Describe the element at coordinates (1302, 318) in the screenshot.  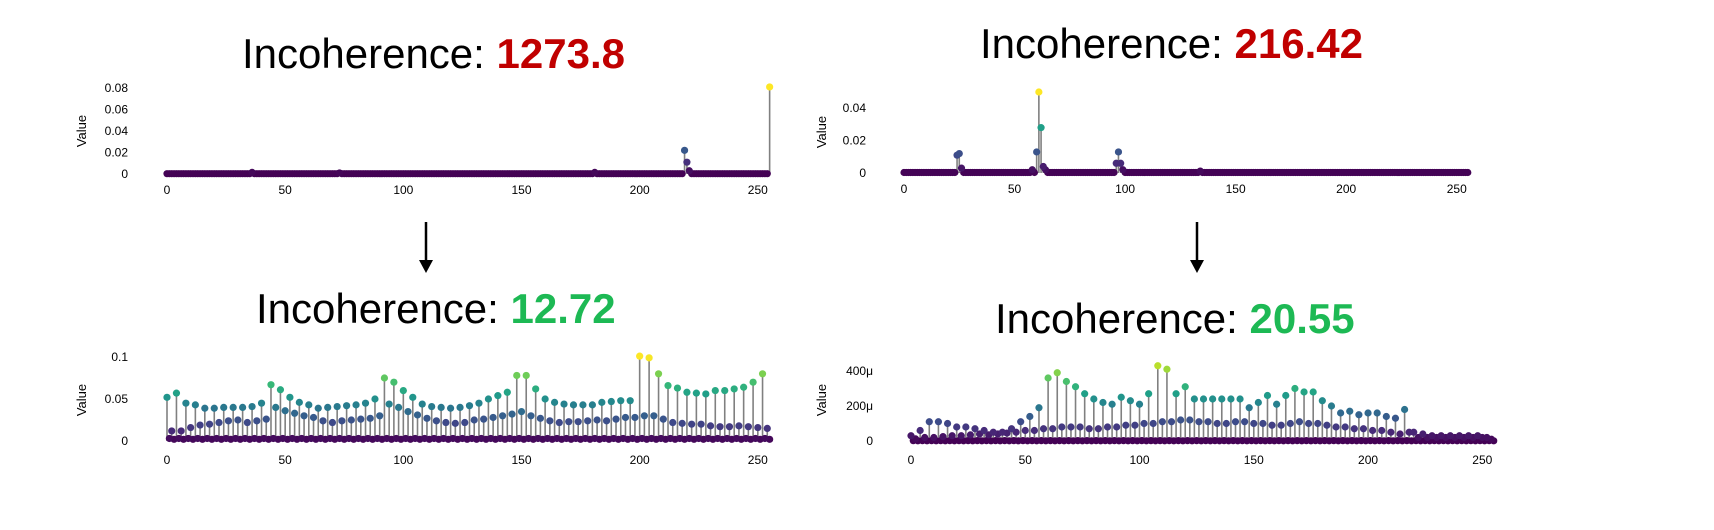
I see `incoherence-value: 20.55` at that location.